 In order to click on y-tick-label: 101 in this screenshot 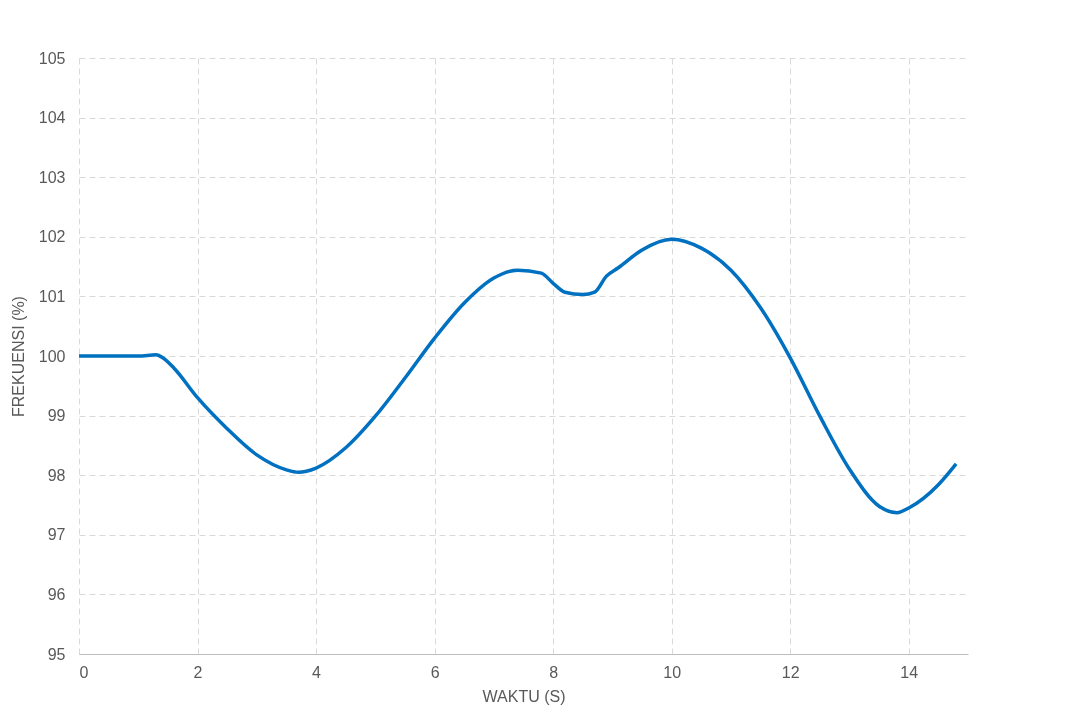, I will do `click(52, 296)`.